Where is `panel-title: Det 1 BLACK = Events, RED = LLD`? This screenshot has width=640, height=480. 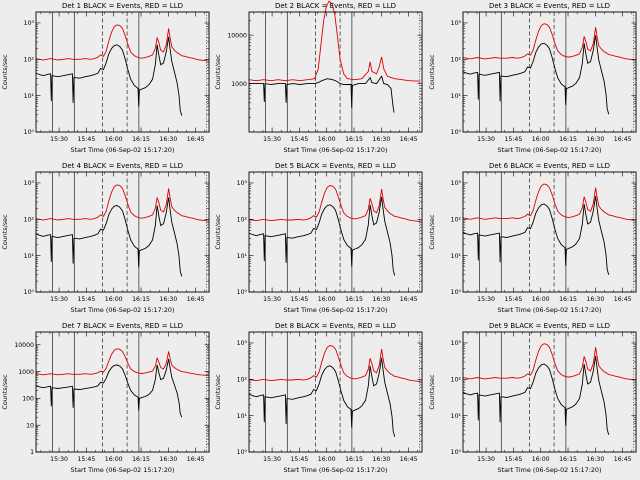 panel-title: Det 1 BLACK = Events, RED = LLD is located at coordinates (122, 6).